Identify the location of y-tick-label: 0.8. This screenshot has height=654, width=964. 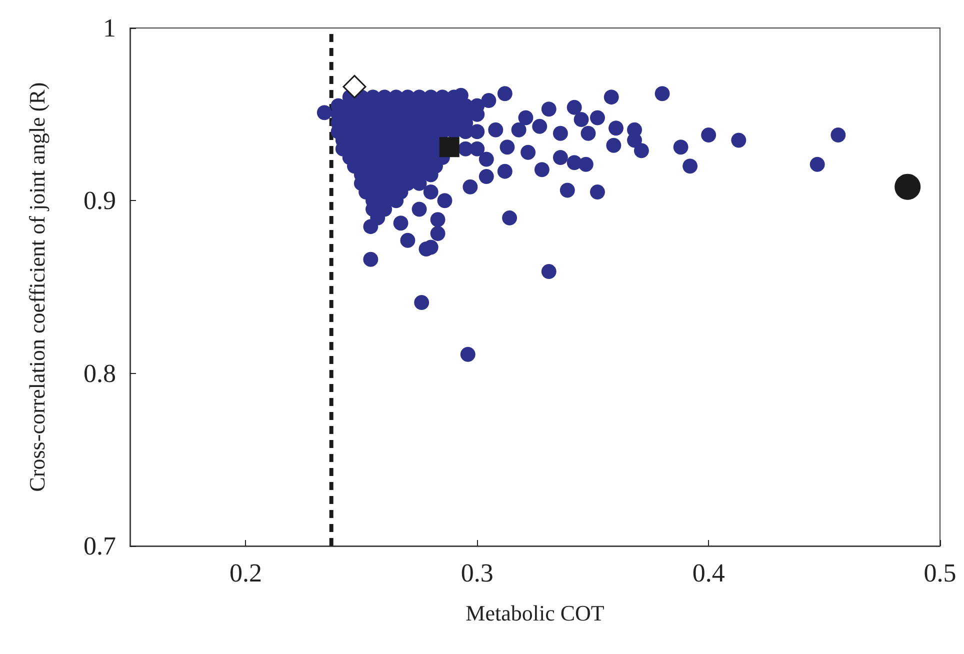
(100, 373).